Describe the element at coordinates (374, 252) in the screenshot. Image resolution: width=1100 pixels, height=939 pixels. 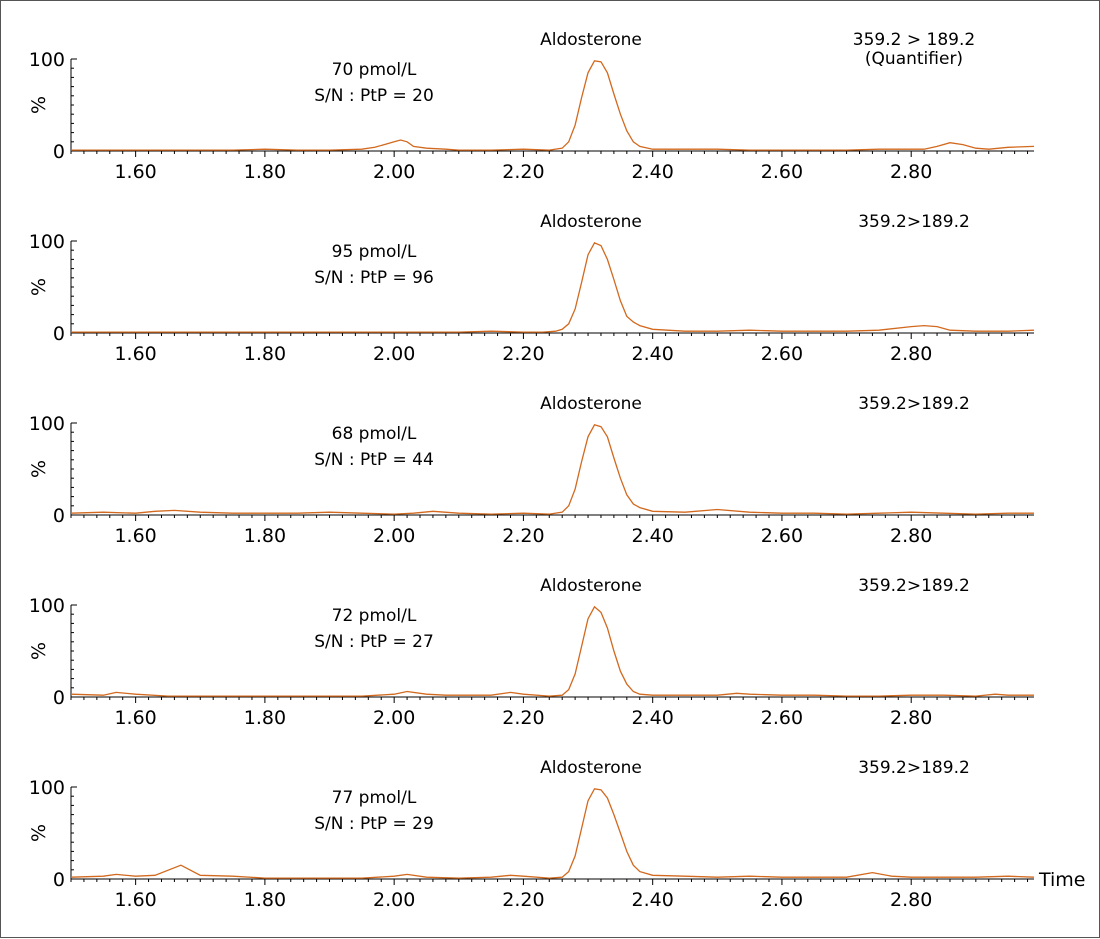
I see `concentration-label: 95 pmol/L` at that location.